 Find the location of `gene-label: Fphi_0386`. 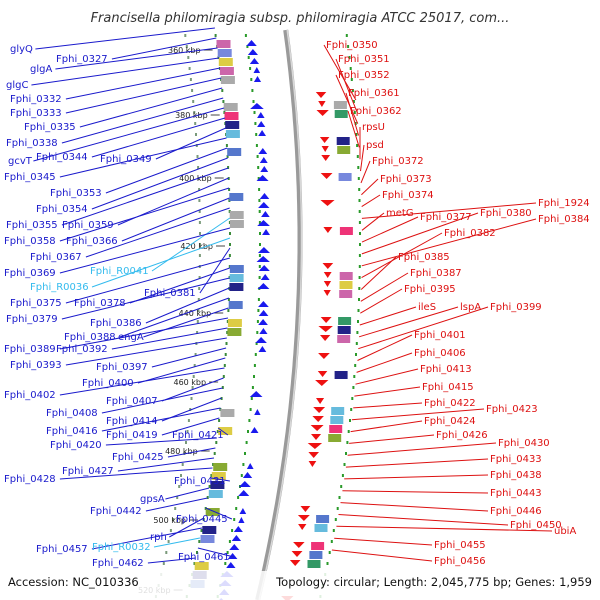

gene-label: Fphi_0386 is located at coordinates (116, 323).